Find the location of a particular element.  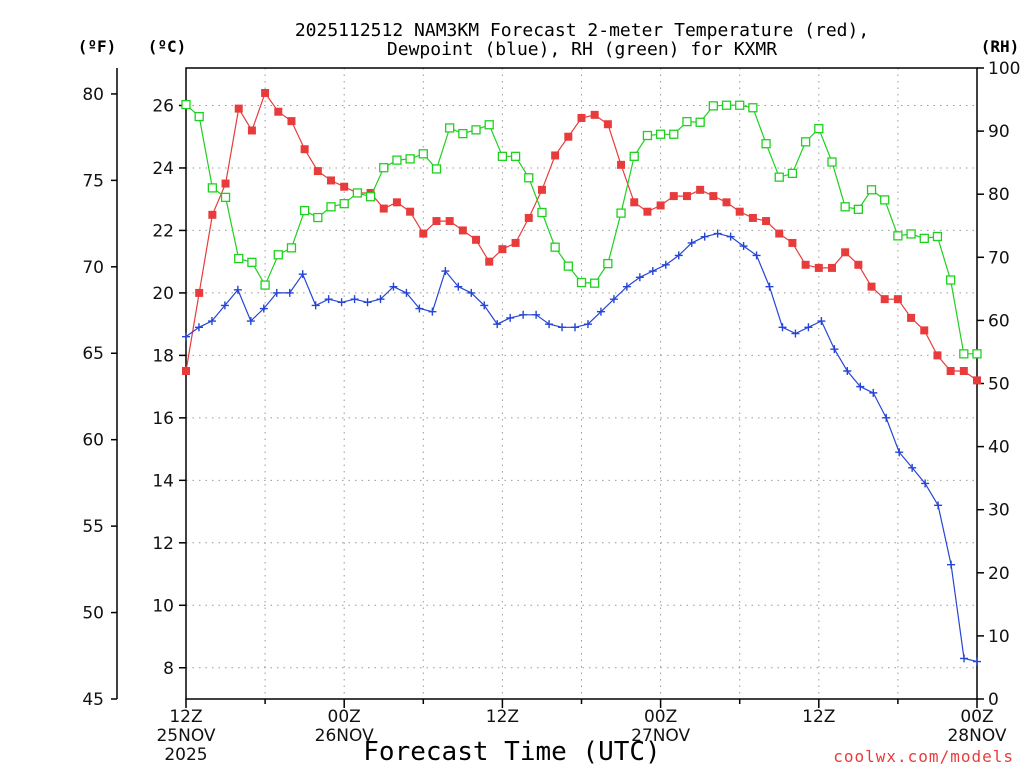

rh-tick-label: 60 is located at coordinates (999, 321).